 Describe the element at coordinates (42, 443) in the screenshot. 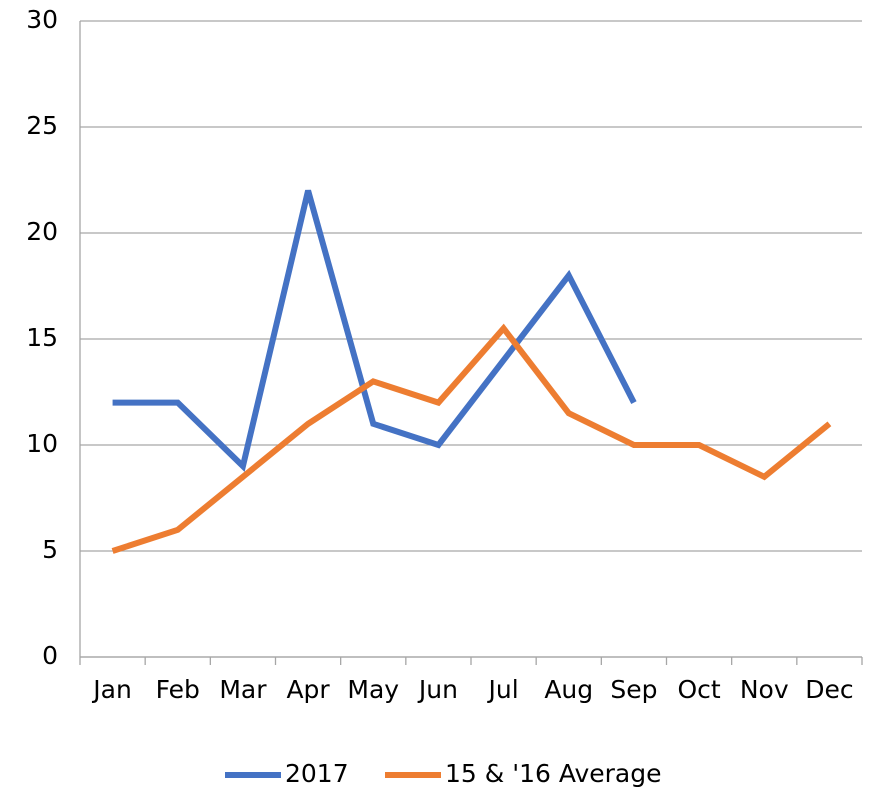

I see `y-tick-label: 10` at that location.